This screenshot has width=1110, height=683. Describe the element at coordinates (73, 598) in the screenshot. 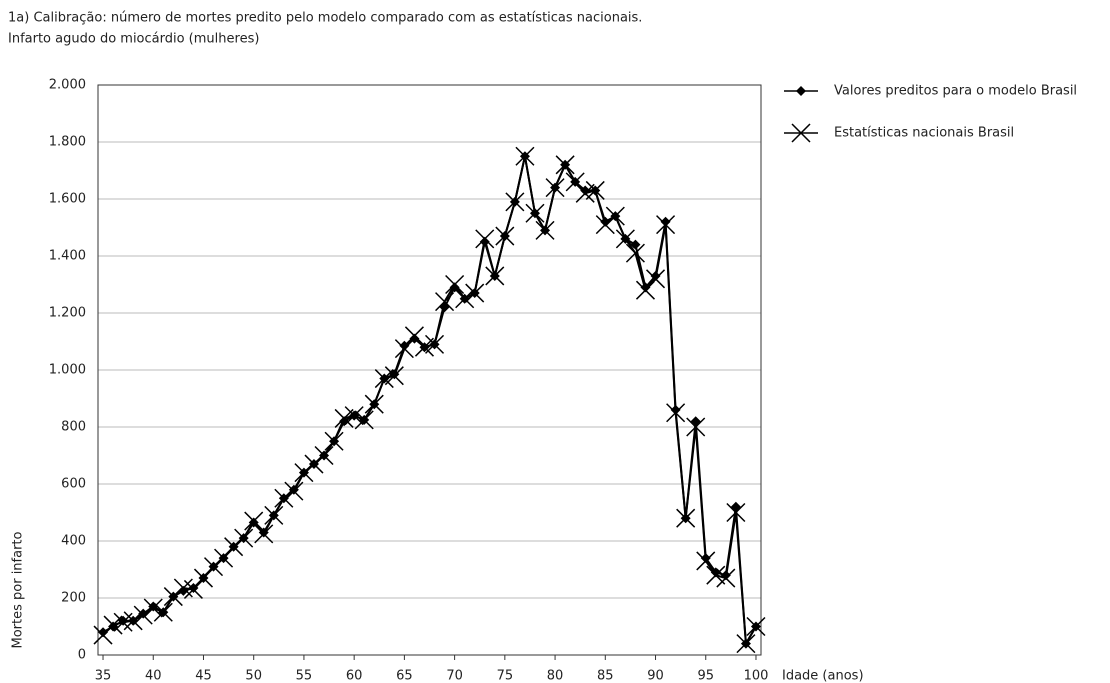

I see `y-tick-label: 200` at that location.